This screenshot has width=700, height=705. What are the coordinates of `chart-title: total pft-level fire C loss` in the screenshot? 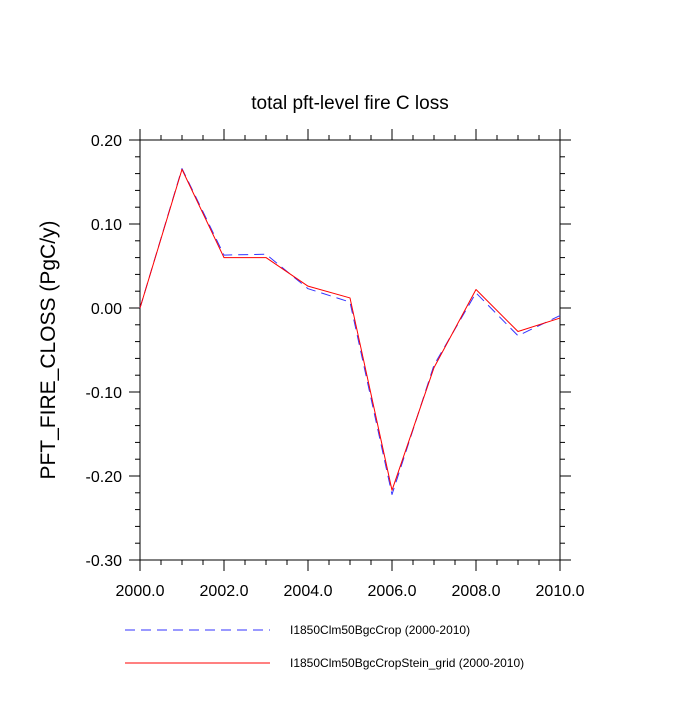 It's located at (349, 103).